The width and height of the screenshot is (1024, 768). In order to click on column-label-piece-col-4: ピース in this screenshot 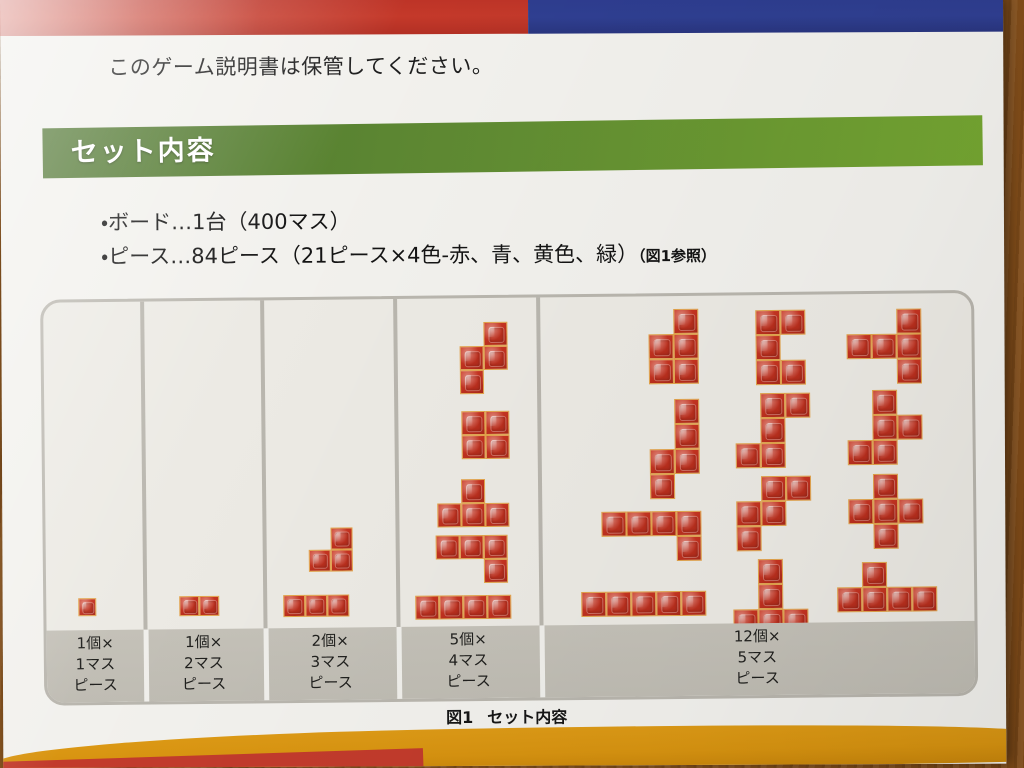, I will do `click(468, 681)`.